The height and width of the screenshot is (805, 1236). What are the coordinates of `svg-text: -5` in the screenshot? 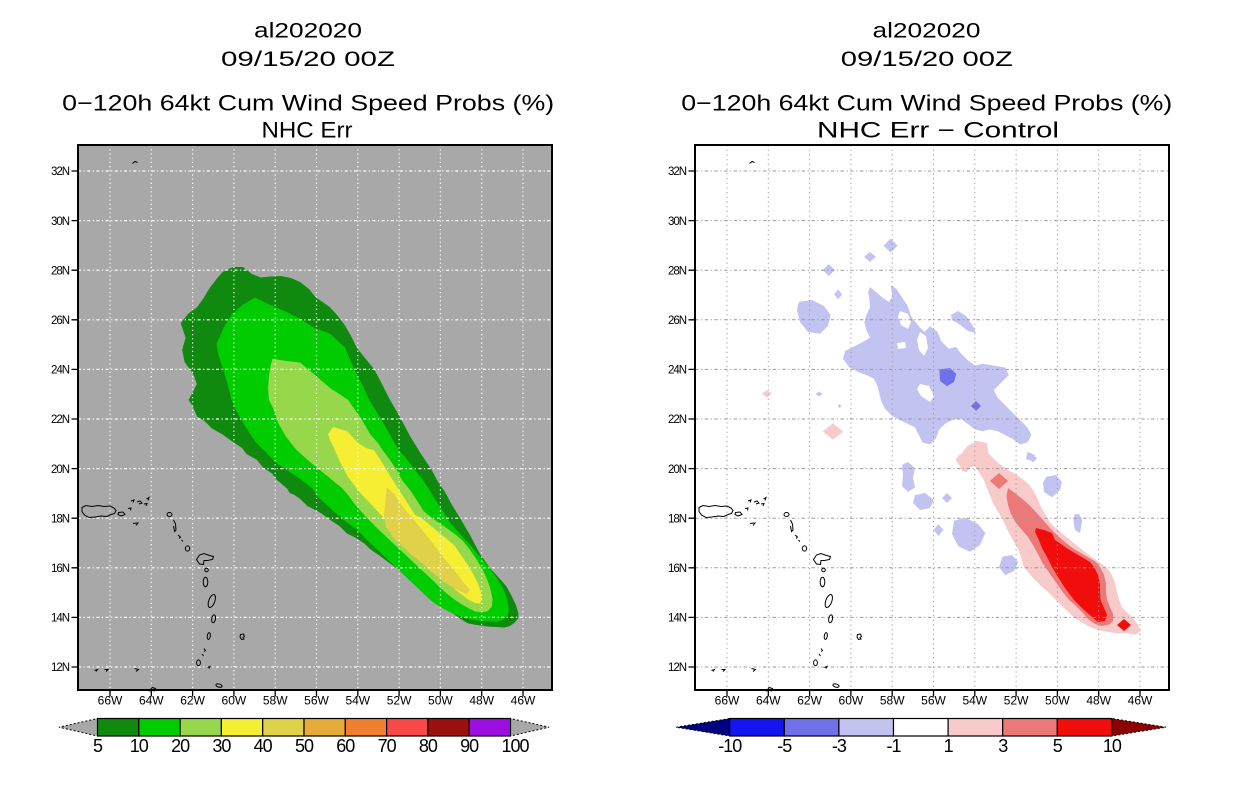 It's located at (784, 746).